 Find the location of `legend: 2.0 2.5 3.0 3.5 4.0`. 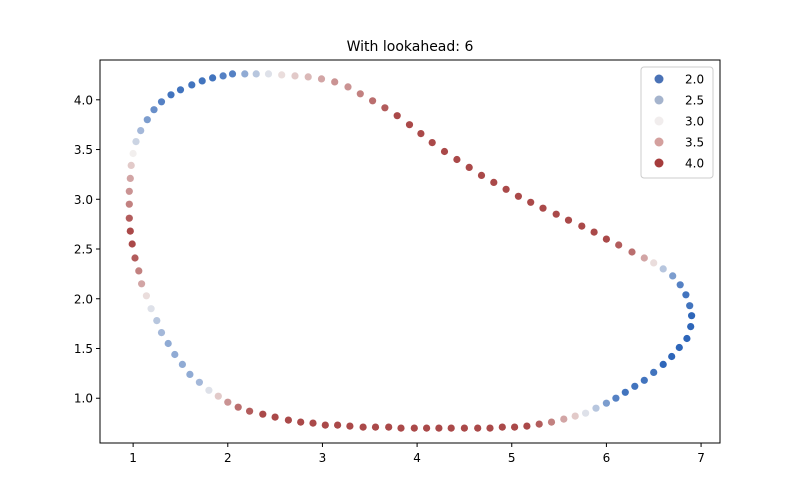

legend: 2.0 2.5 3.0 3.5 4.0 is located at coordinates (677, 122).